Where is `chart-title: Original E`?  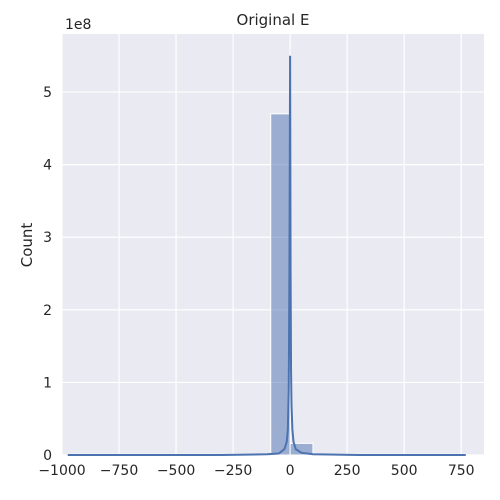
chart-title: Original E is located at coordinates (273, 20).